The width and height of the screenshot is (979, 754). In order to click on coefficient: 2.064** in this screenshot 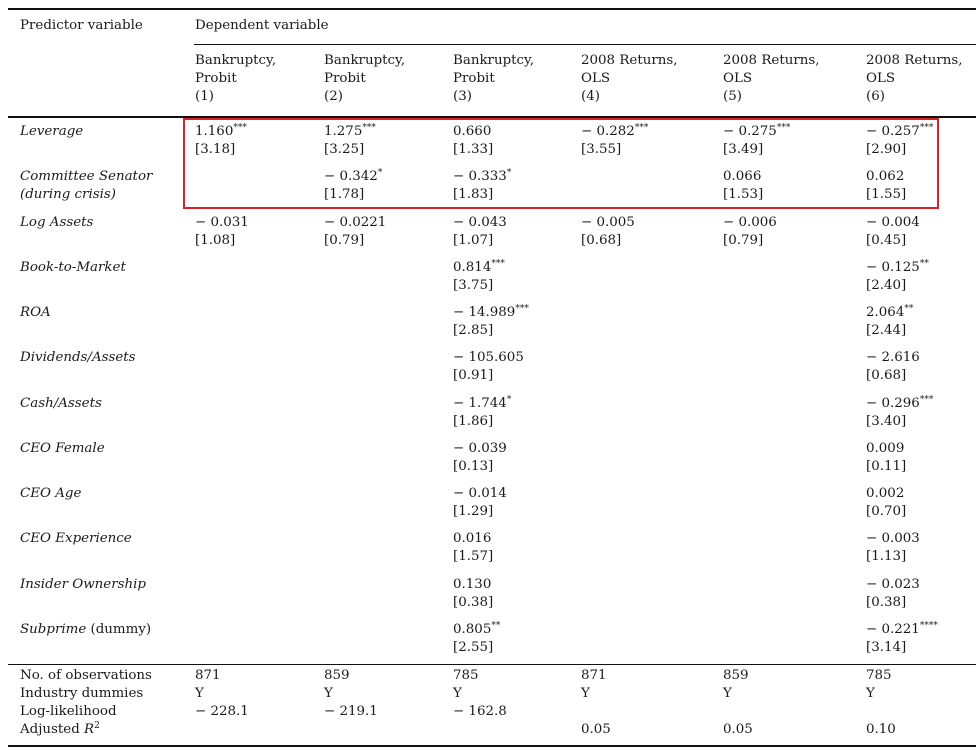, I will do `click(889, 313)`.